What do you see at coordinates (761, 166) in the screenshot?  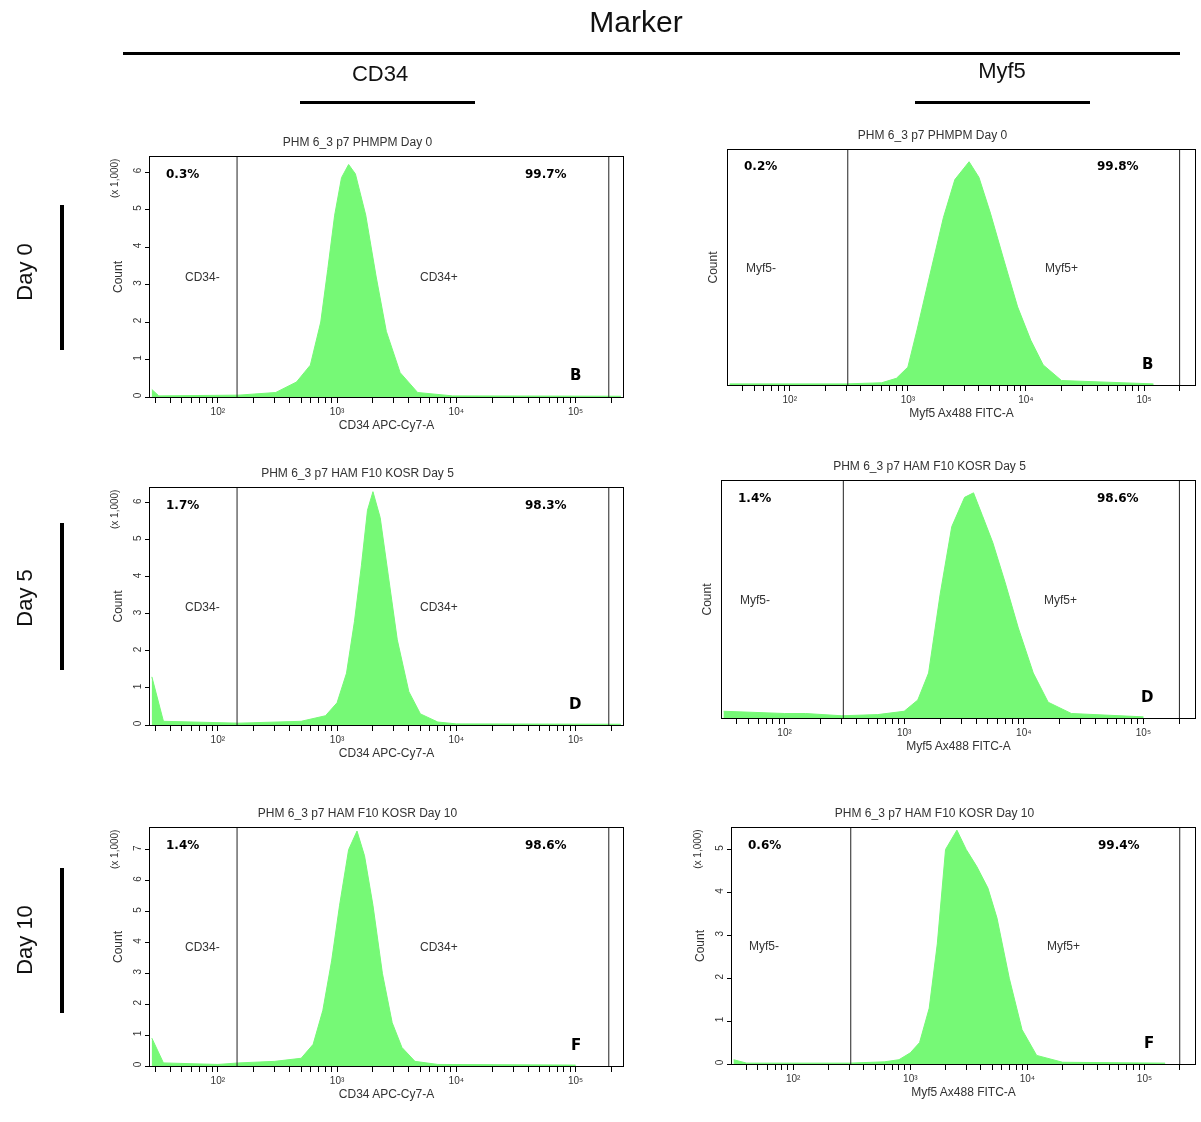 I see `annotation: 0.2%` at bounding box center [761, 166].